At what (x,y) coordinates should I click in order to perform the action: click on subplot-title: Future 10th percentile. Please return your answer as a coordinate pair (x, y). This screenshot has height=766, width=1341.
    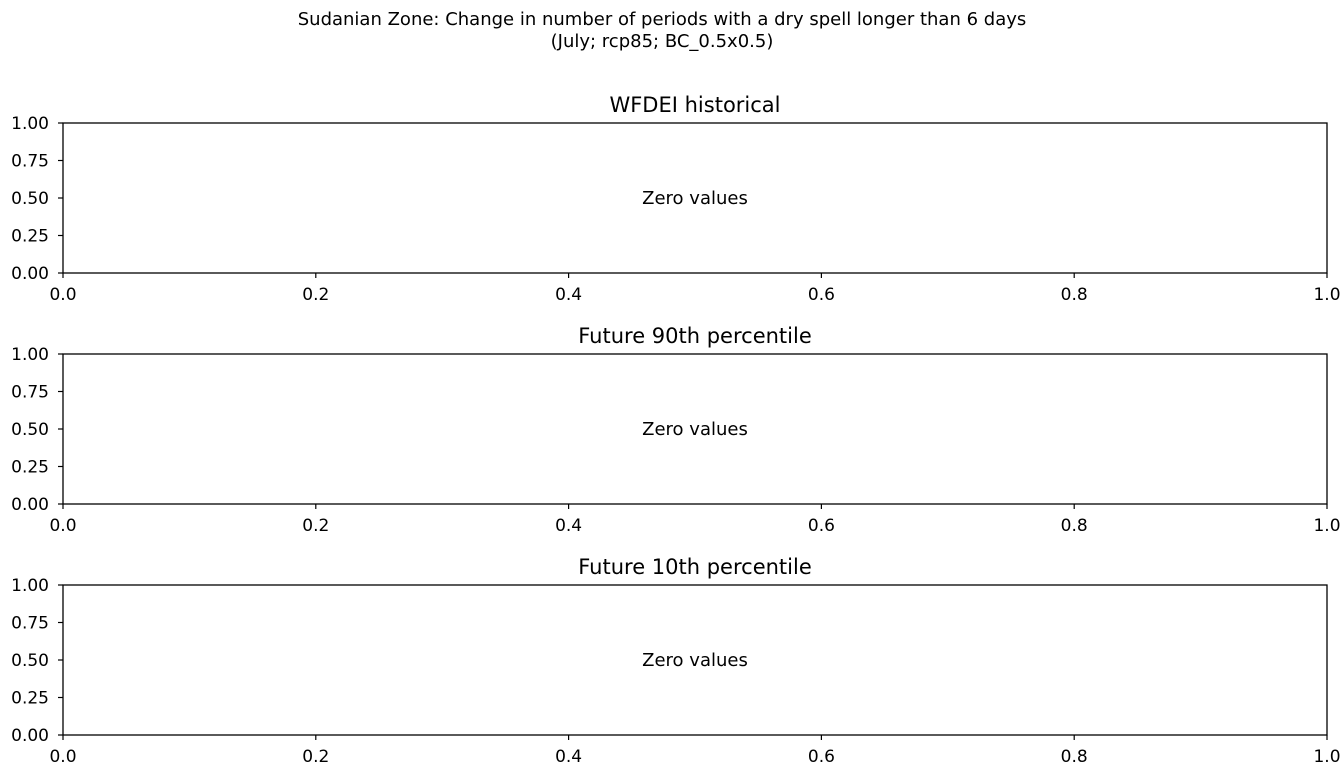
    Looking at the image, I should click on (695, 567).